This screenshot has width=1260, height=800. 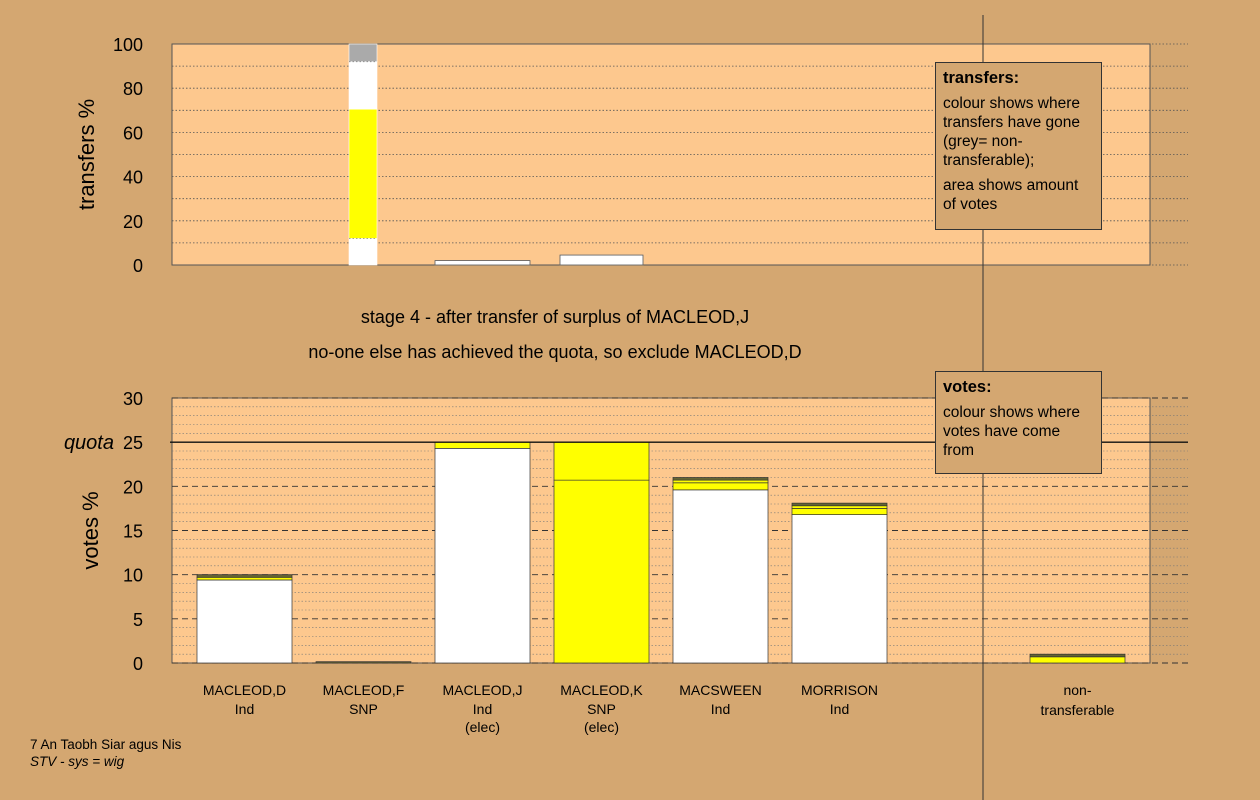 I want to click on candidate-name-label: MACLEOD,F, so click(x=364, y=690).